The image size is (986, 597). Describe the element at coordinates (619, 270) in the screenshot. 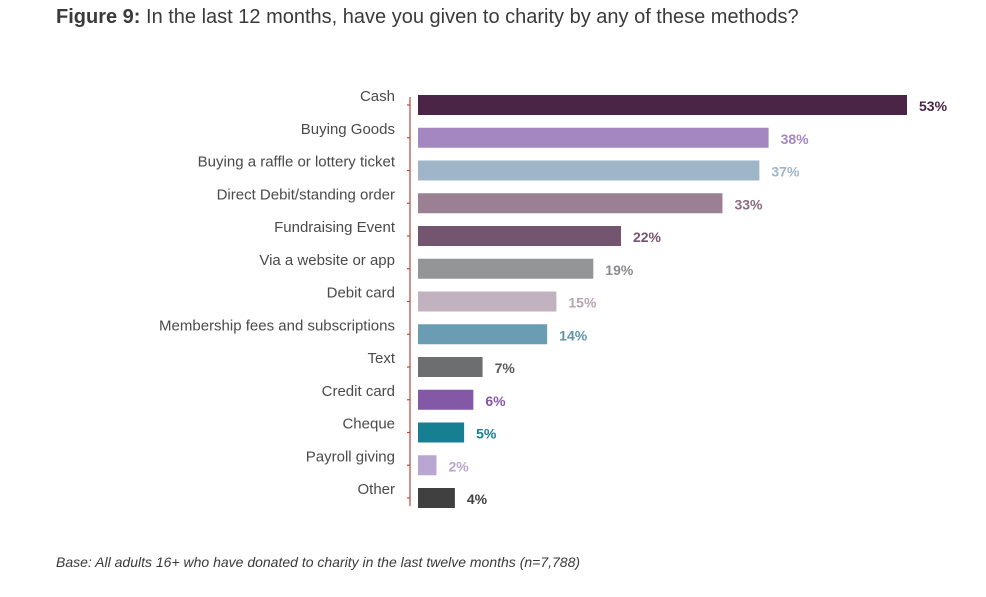

I see `value-label: 19%` at that location.